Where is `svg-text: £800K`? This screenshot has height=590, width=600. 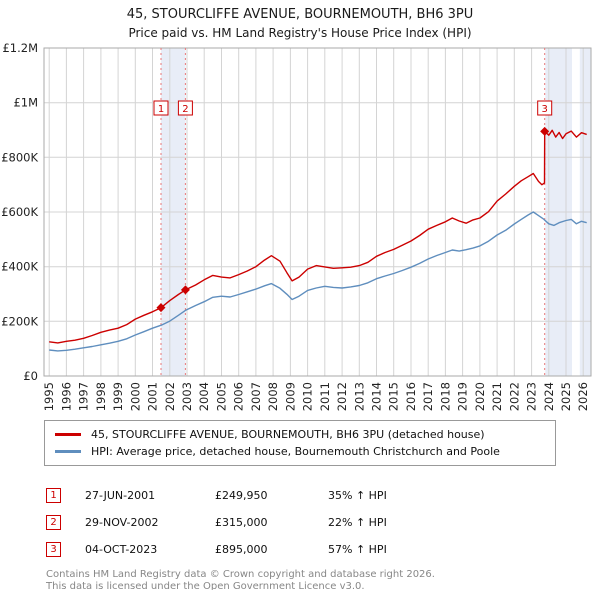 svg-text: £800K is located at coordinates (19, 157).